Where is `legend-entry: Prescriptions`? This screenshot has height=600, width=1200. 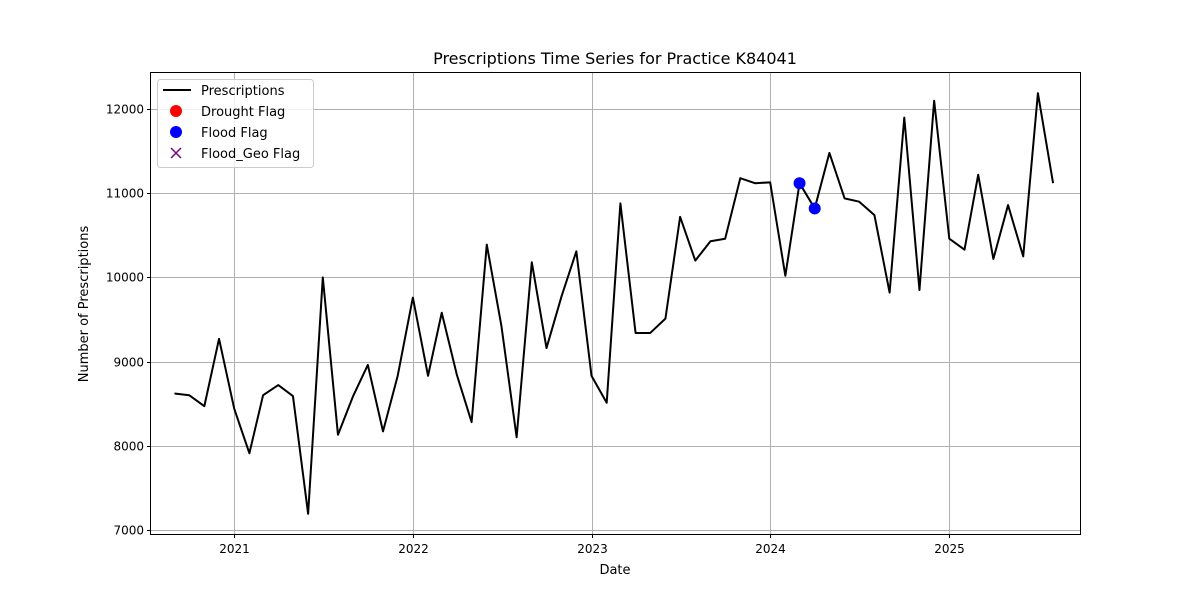
legend-entry: Prescriptions is located at coordinates (224, 91).